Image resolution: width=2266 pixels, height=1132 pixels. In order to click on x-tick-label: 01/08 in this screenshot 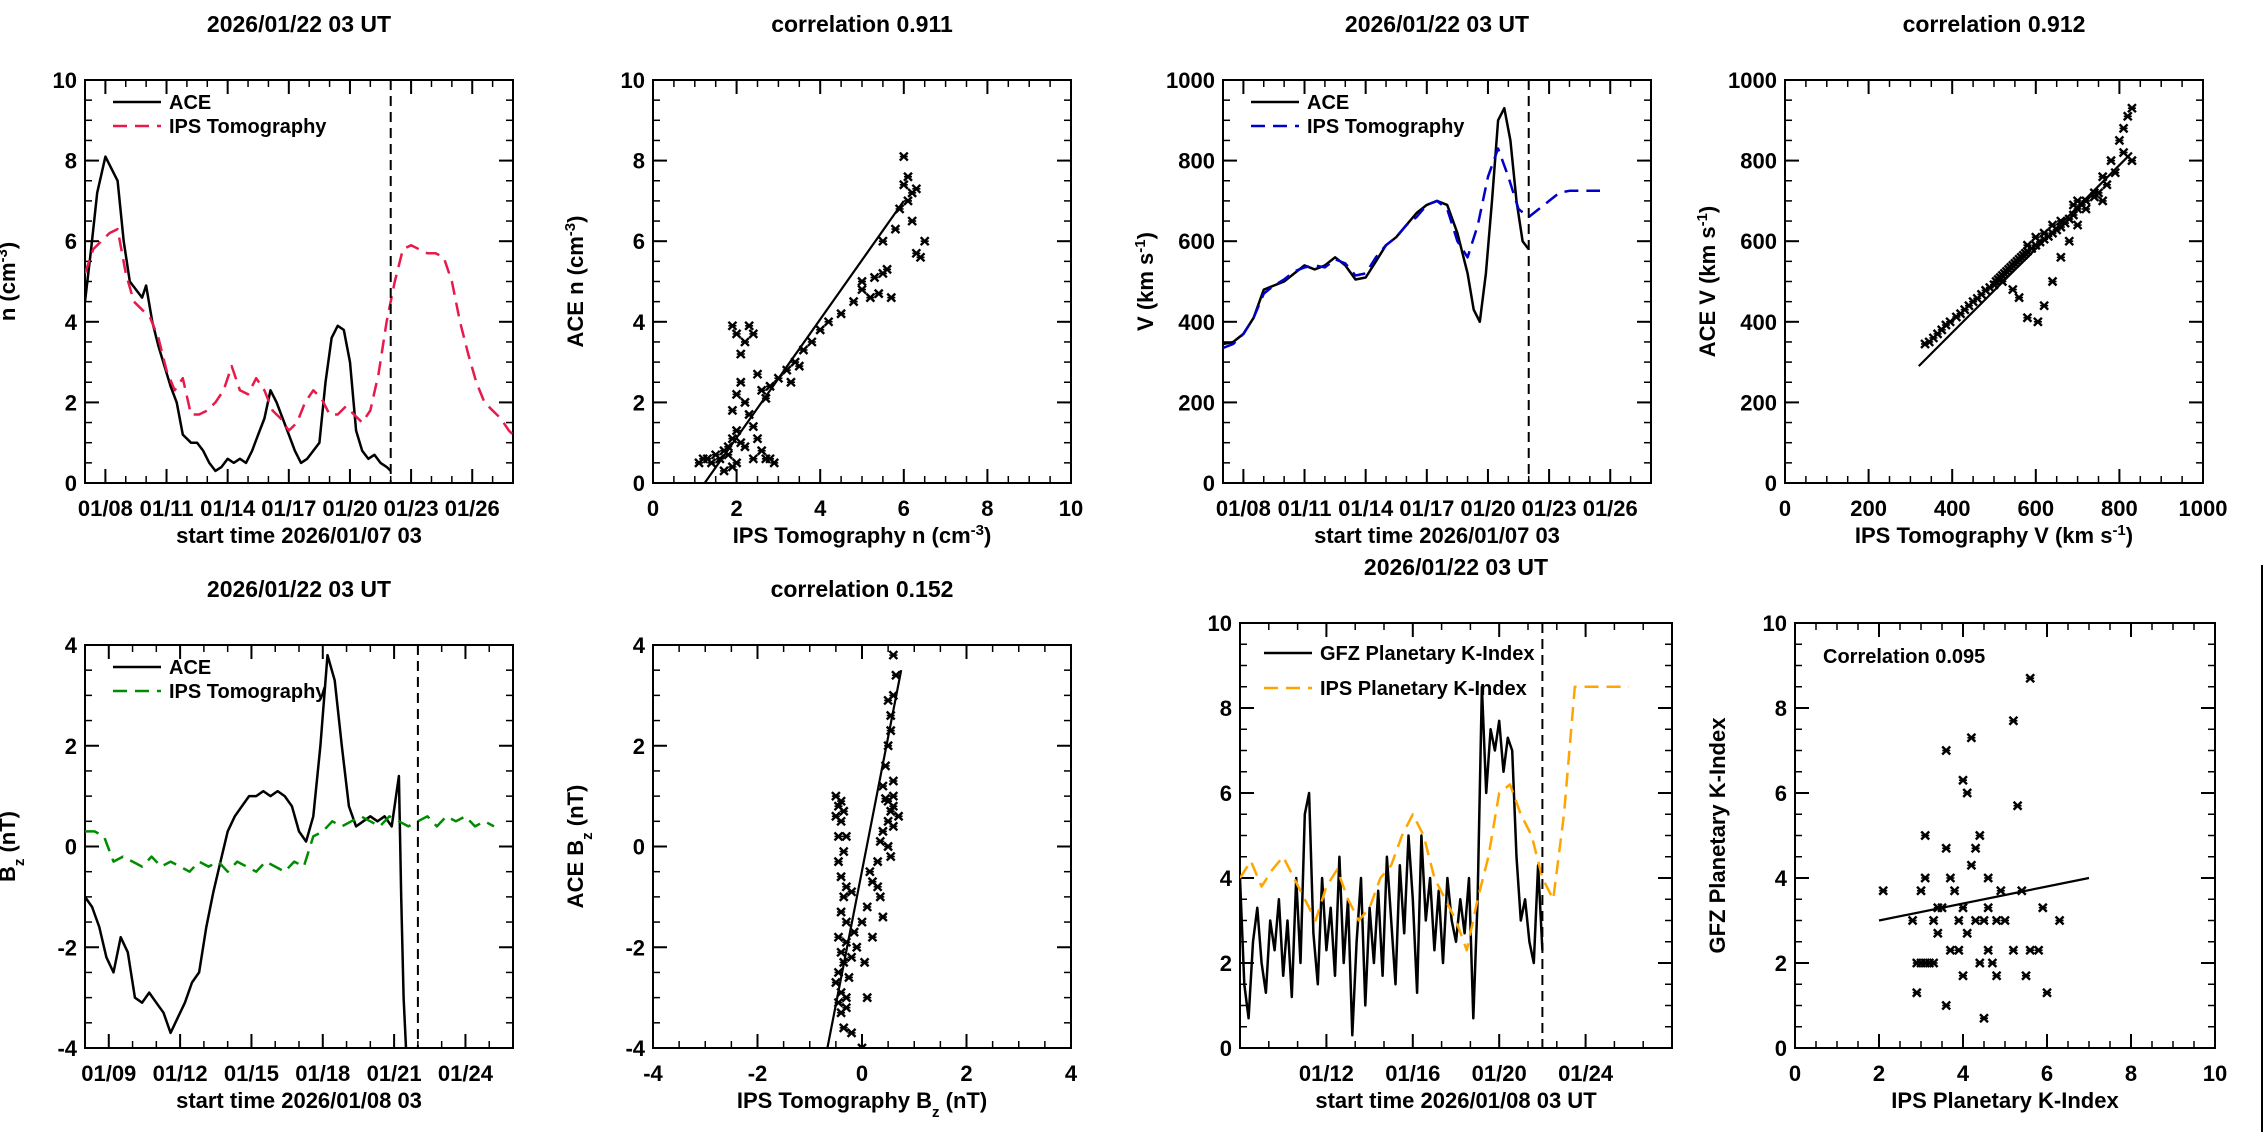, I will do `click(1243, 508)`.